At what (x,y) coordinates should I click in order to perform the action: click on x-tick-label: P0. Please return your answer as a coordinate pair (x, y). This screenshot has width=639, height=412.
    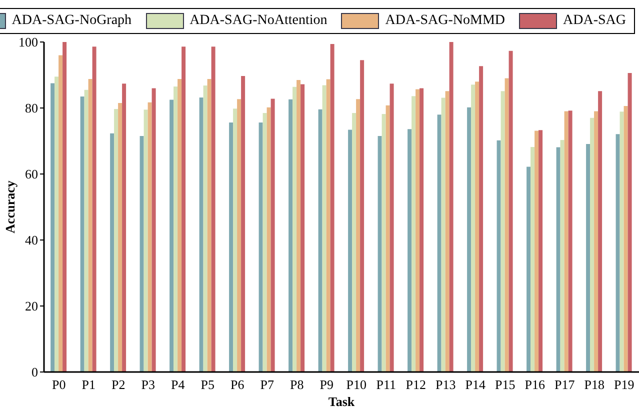
    Looking at the image, I should click on (59, 384).